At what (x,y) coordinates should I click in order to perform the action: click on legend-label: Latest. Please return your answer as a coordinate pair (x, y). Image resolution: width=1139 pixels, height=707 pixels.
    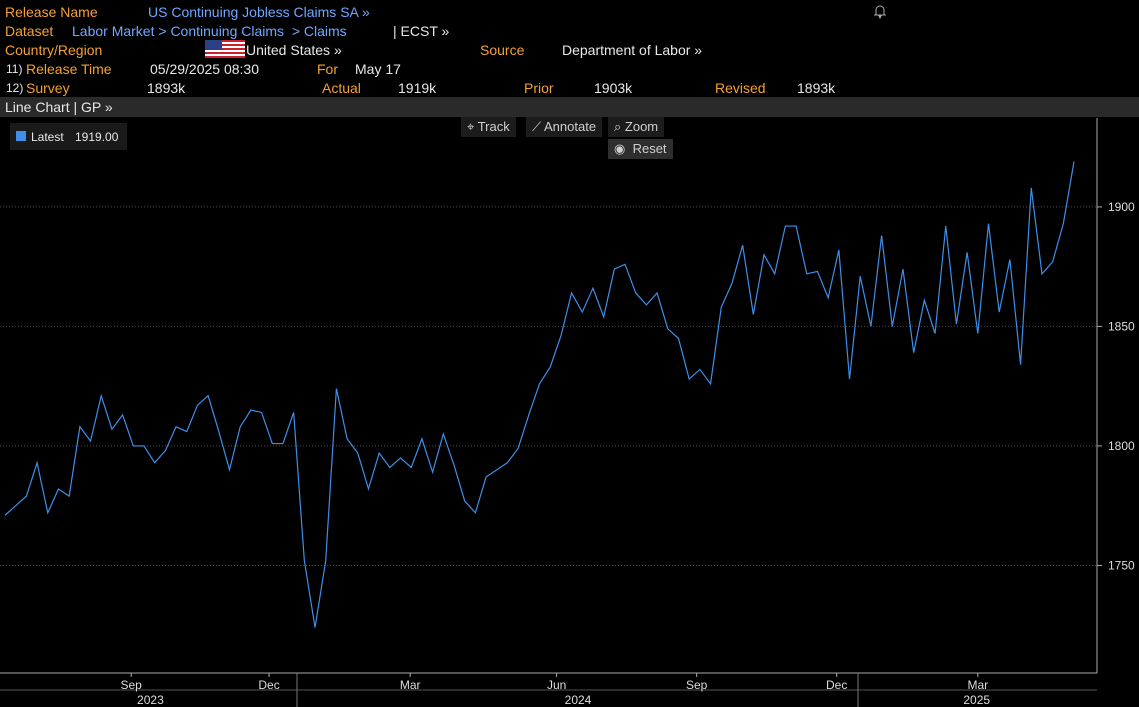
    Looking at the image, I should click on (47, 137).